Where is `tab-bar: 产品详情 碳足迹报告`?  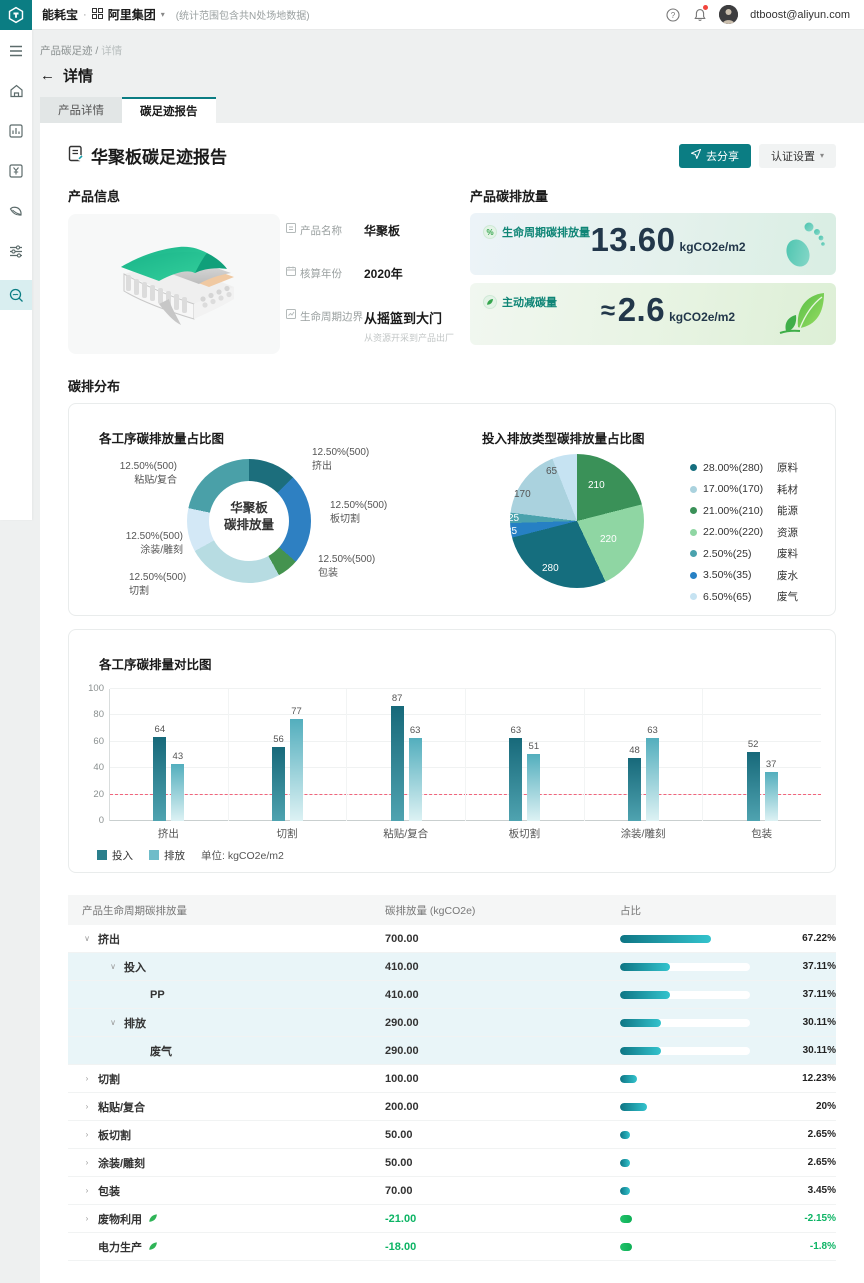
tab-bar: 产品详情 碳足迹报告 is located at coordinates (452, 110).